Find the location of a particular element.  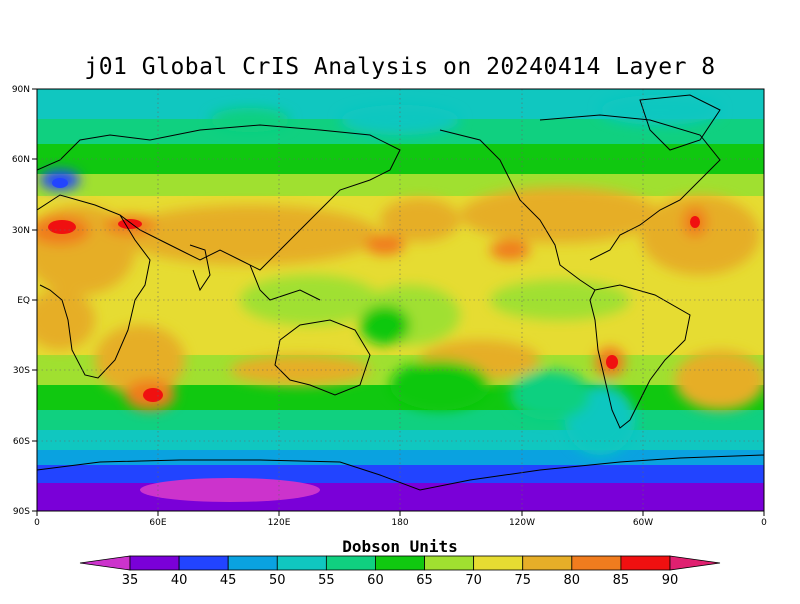

colorbar-high-arrow is located at coordinates (695, 563).